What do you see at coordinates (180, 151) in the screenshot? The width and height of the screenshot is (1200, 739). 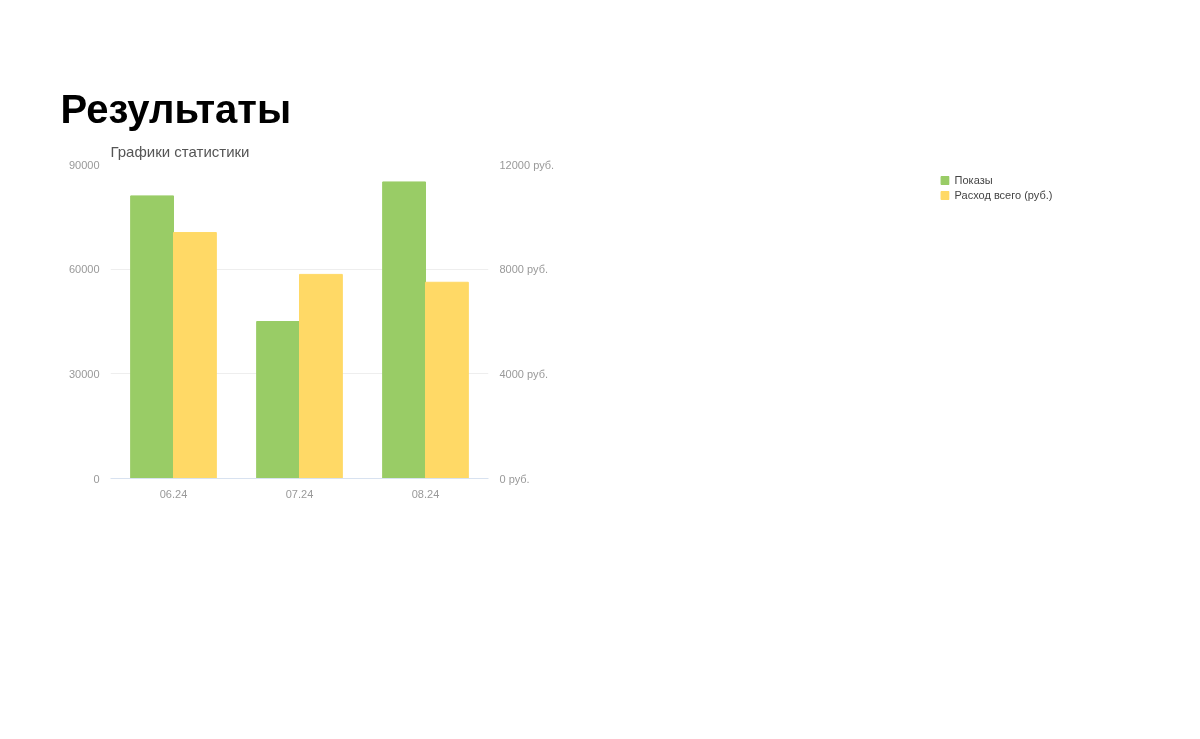 I see `chart-subtitle: Графики статистики` at bounding box center [180, 151].